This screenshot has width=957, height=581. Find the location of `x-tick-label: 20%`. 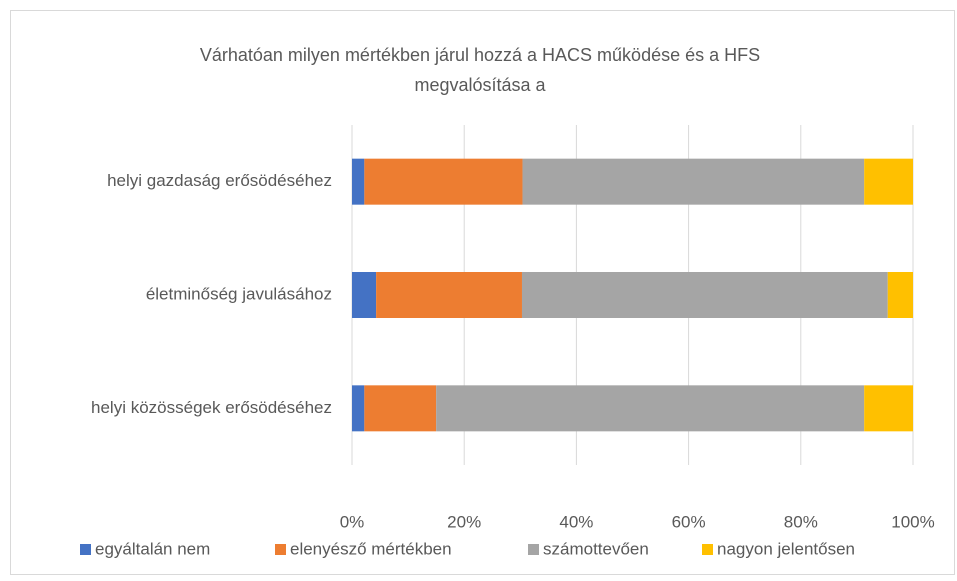

x-tick-label: 20% is located at coordinates (464, 521).